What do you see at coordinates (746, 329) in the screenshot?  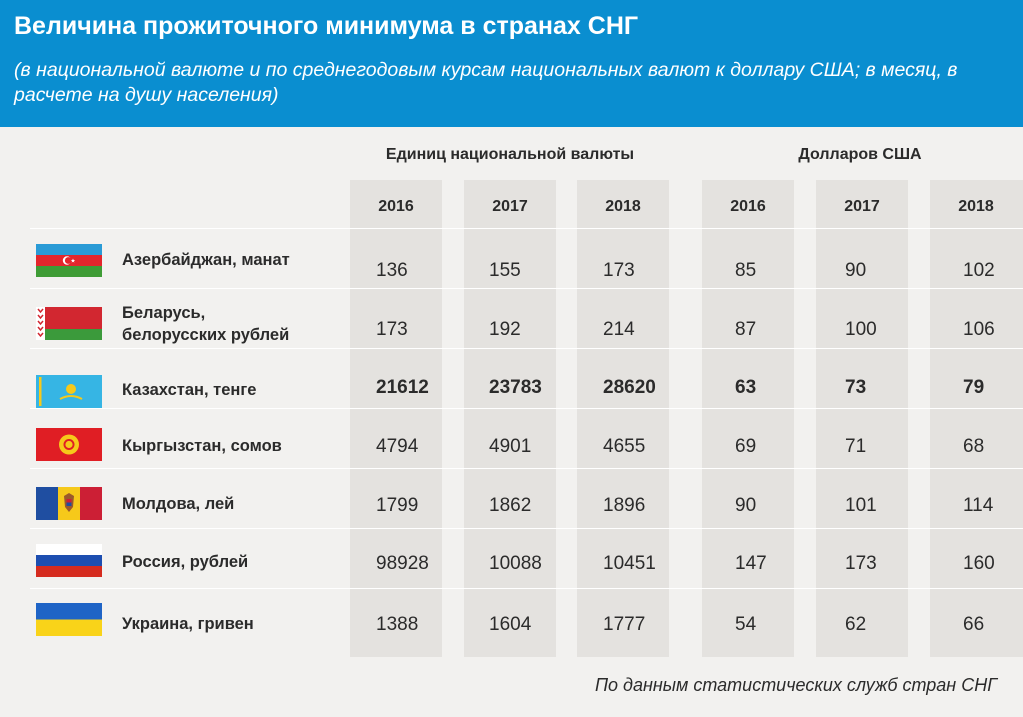 I see `table-cell: 87` at bounding box center [746, 329].